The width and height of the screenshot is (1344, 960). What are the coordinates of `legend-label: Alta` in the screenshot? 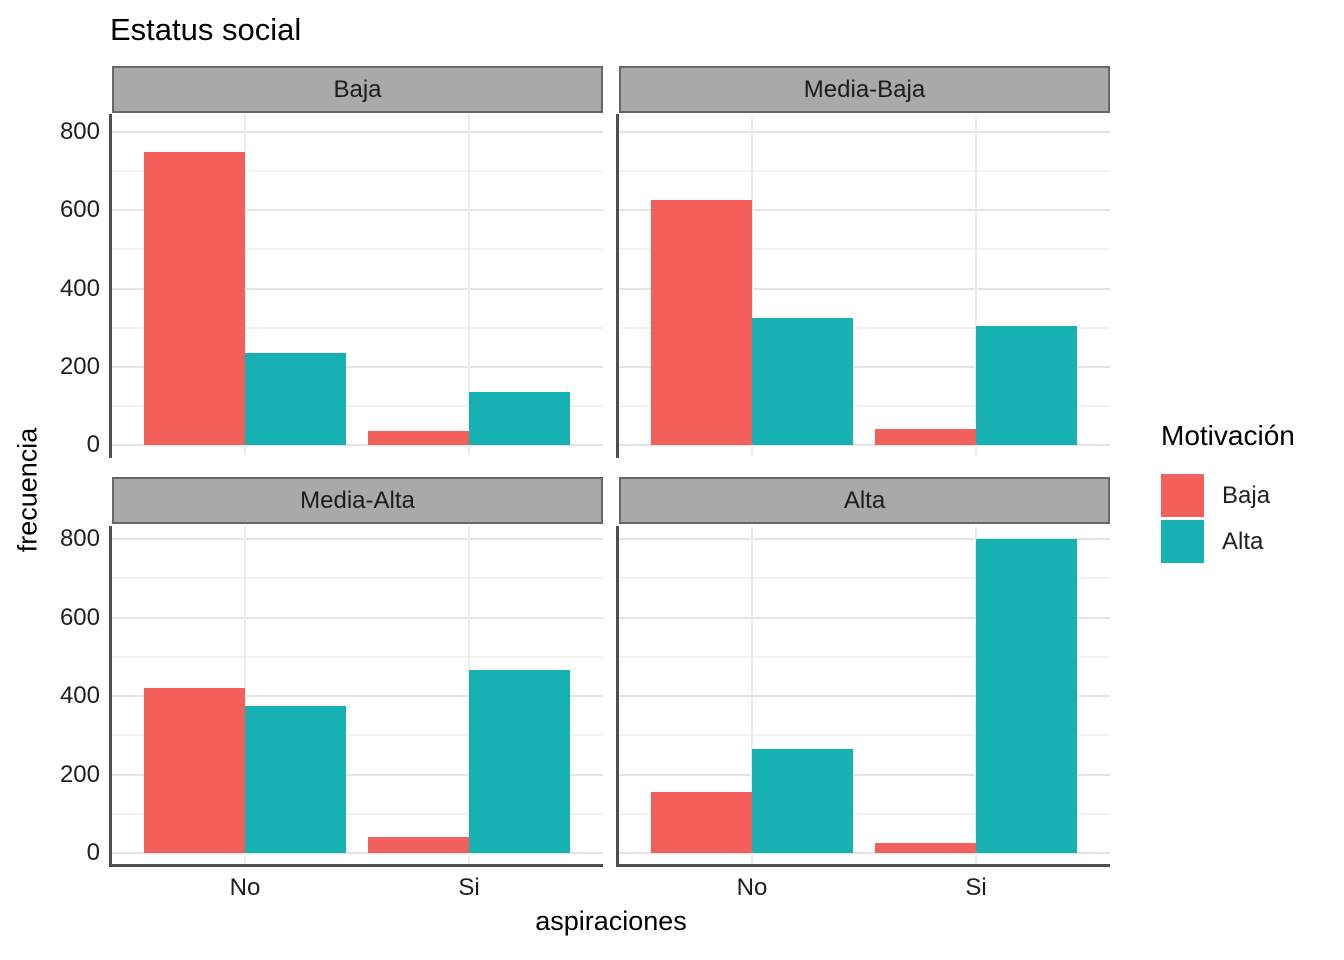 It's located at (1243, 541).